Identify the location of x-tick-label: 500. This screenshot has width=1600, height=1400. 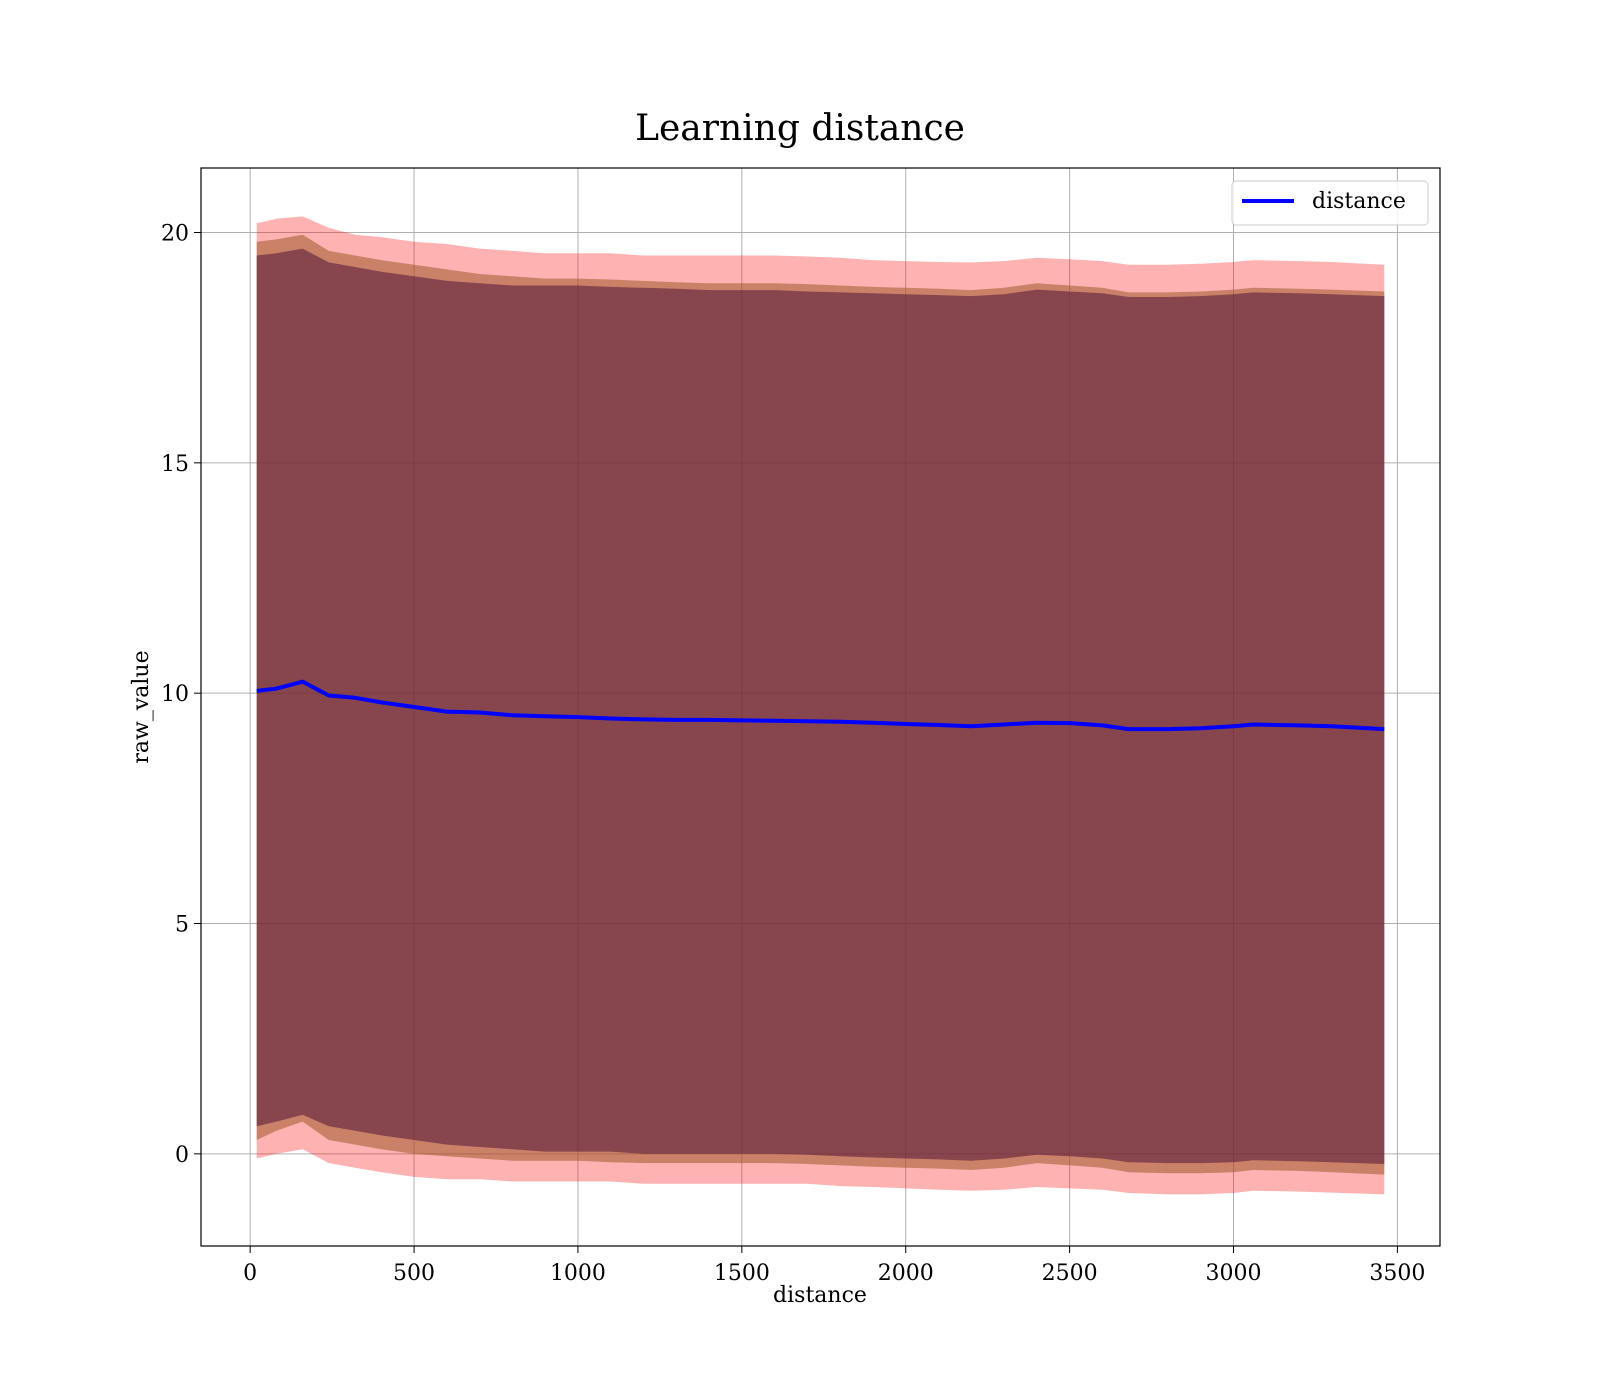
(414, 1273).